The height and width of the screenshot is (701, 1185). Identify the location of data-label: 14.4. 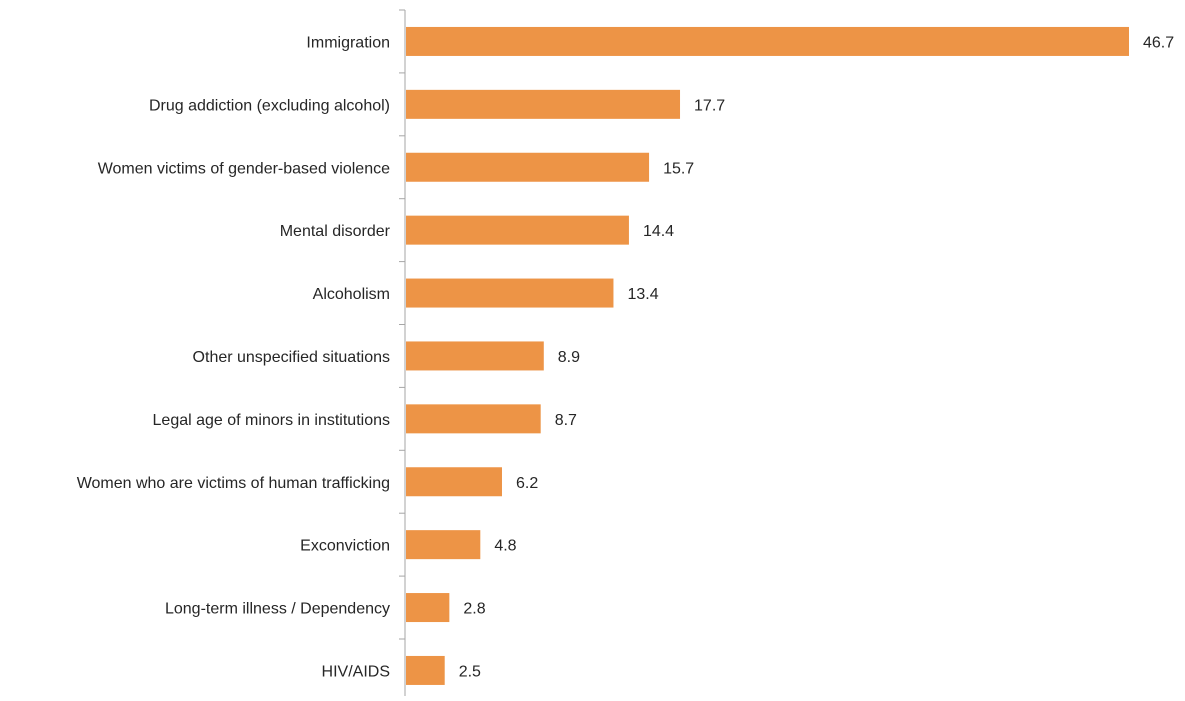
(658, 231).